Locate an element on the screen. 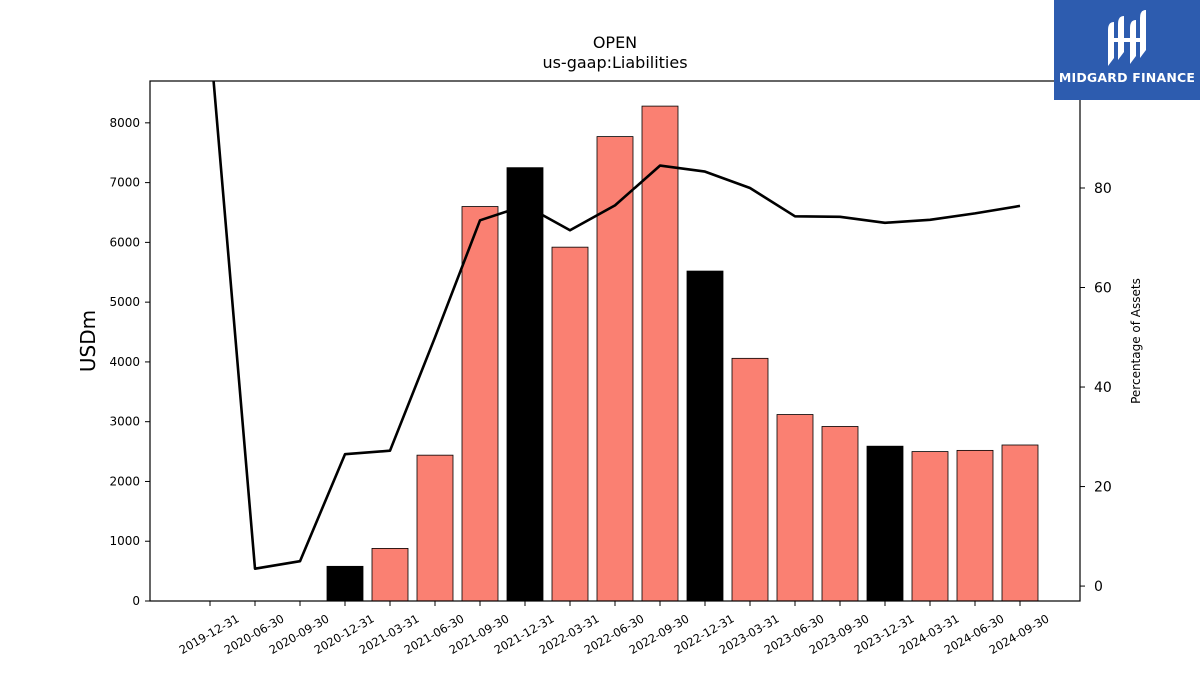  brand-logo: MIDGARD FINANCE is located at coordinates (1127, 50).